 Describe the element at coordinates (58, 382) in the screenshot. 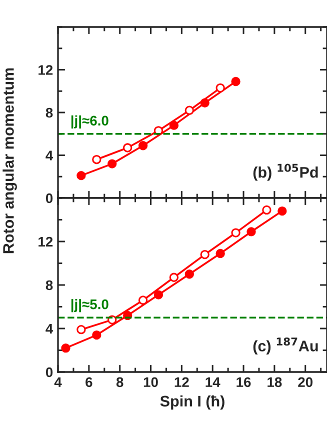

I see `x-tick-label: 4` at that location.